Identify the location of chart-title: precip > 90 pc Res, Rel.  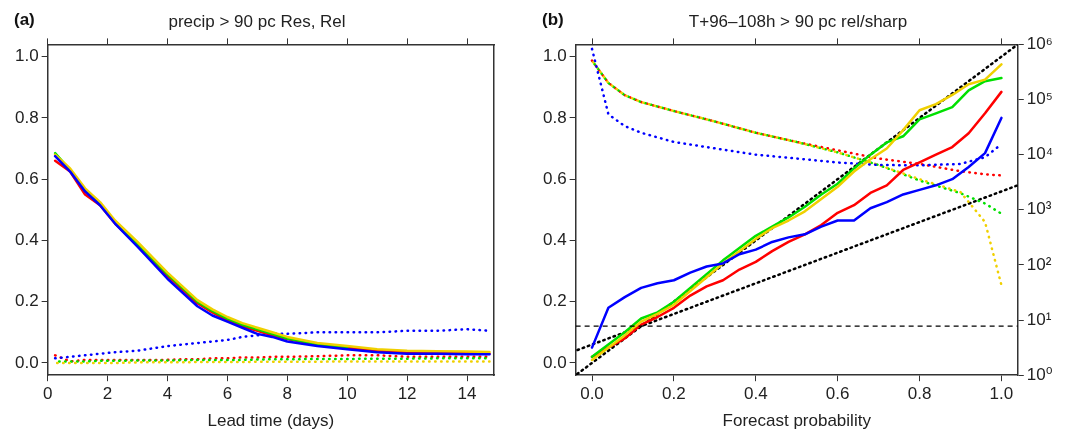
(257, 21).